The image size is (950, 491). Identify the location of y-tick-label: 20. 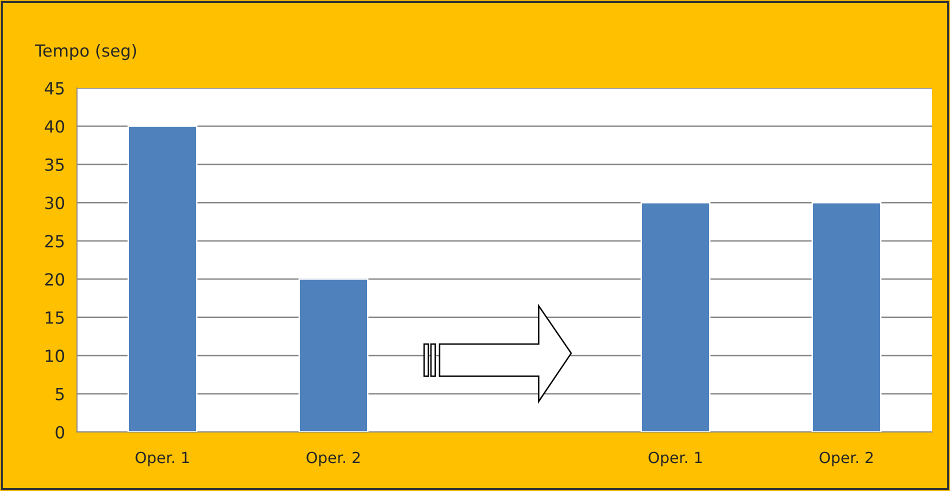
(54, 279).